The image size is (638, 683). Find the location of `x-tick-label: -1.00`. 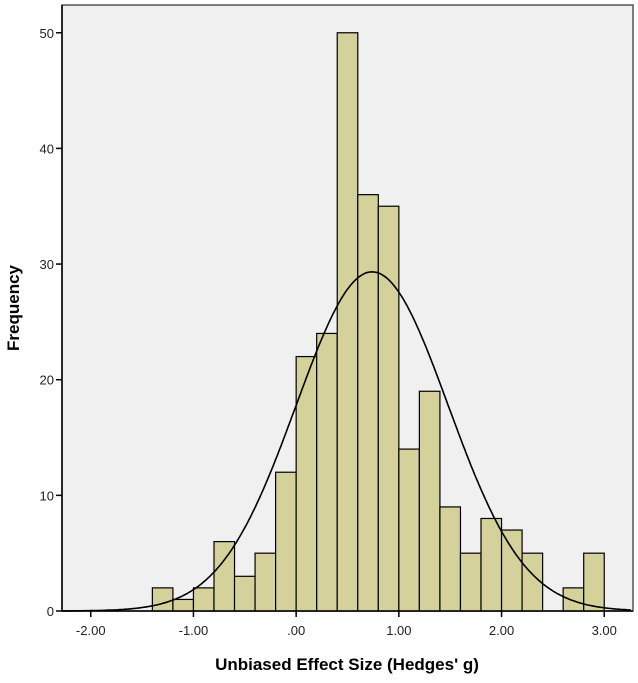

x-tick-label: -1.00 is located at coordinates (194, 630).